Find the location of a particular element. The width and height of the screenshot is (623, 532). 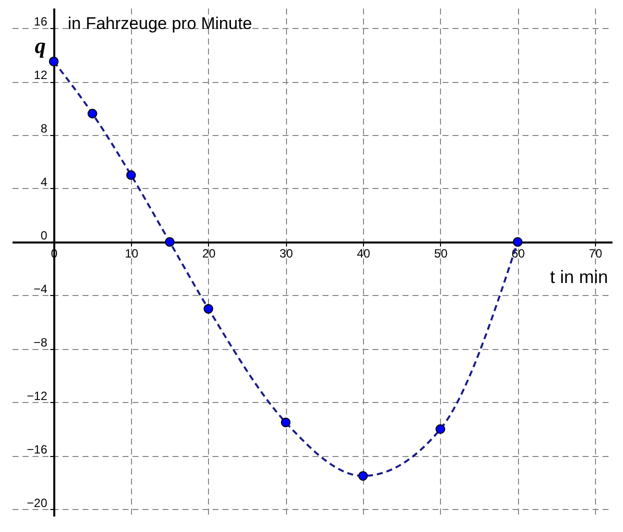

x-tick-label: 40 is located at coordinates (363, 253).